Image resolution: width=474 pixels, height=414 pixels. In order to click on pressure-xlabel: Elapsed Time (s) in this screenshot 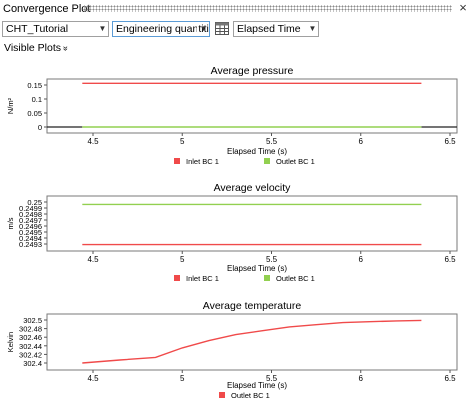, I will do `click(257, 151)`.